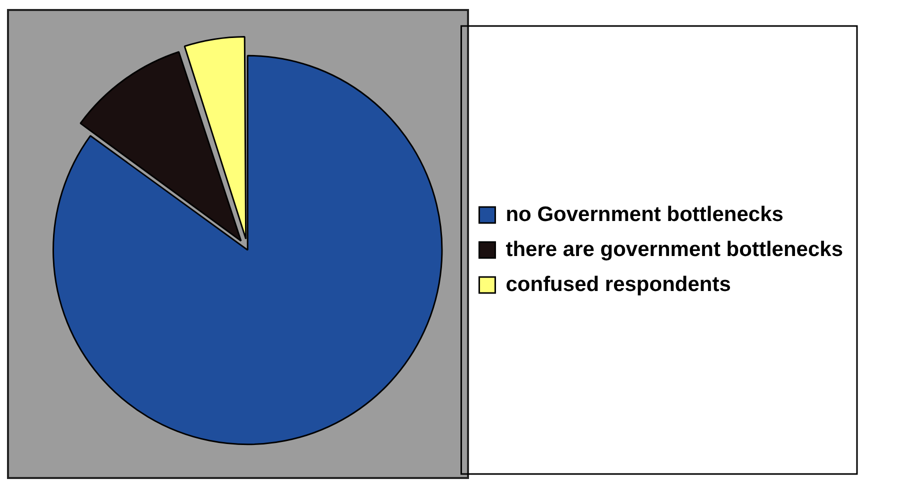  Describe the element at coordinates (675, 249) in the screenshot. I see `legend-label: there are government bottlenecks` at that location.